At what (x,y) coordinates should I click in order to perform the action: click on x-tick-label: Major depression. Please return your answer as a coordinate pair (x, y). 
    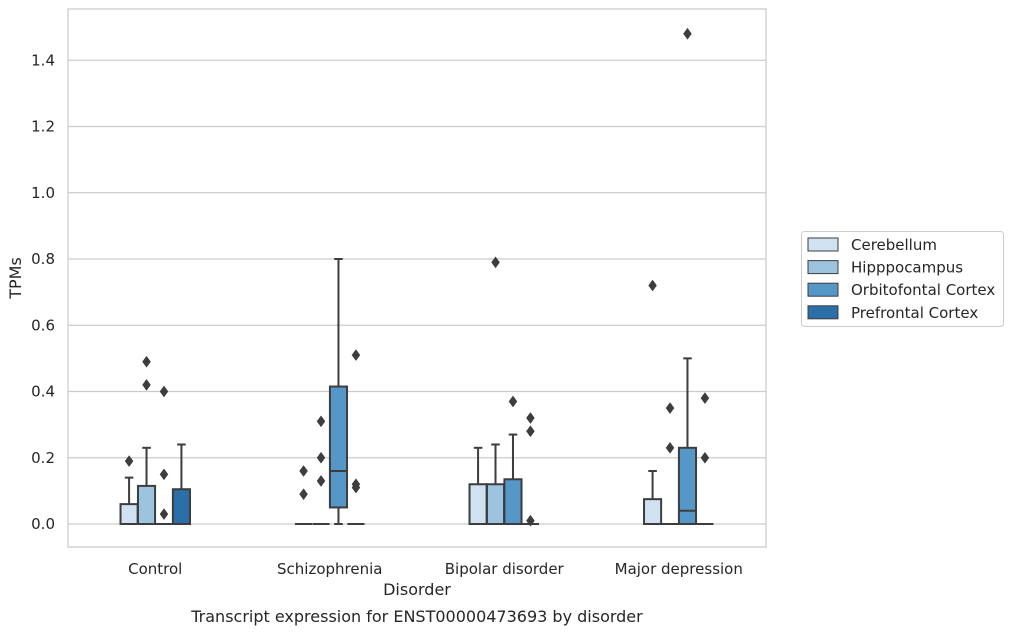
    Looking at the image, I should click on (679, 569).